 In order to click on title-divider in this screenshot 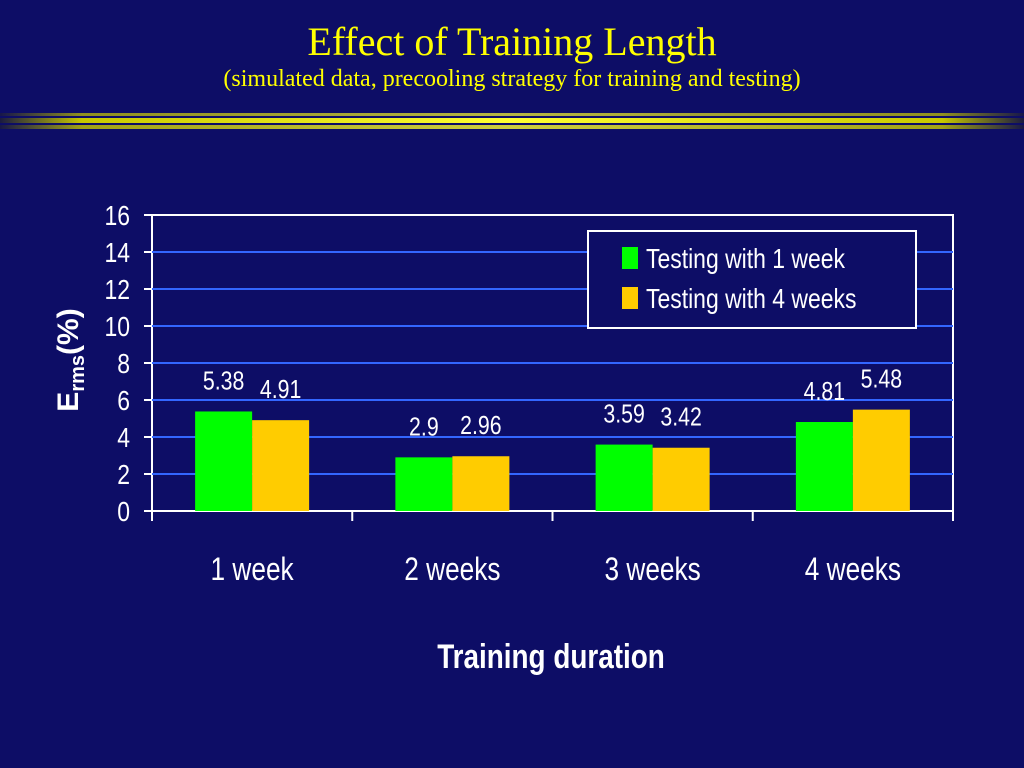, I will do `click(512, 121)`.